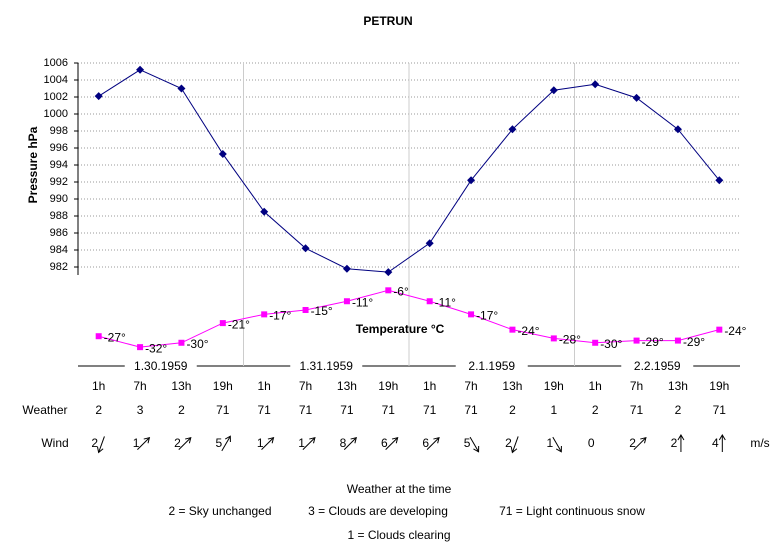  I want to click on wind-speed: 6, so click(384, 443).